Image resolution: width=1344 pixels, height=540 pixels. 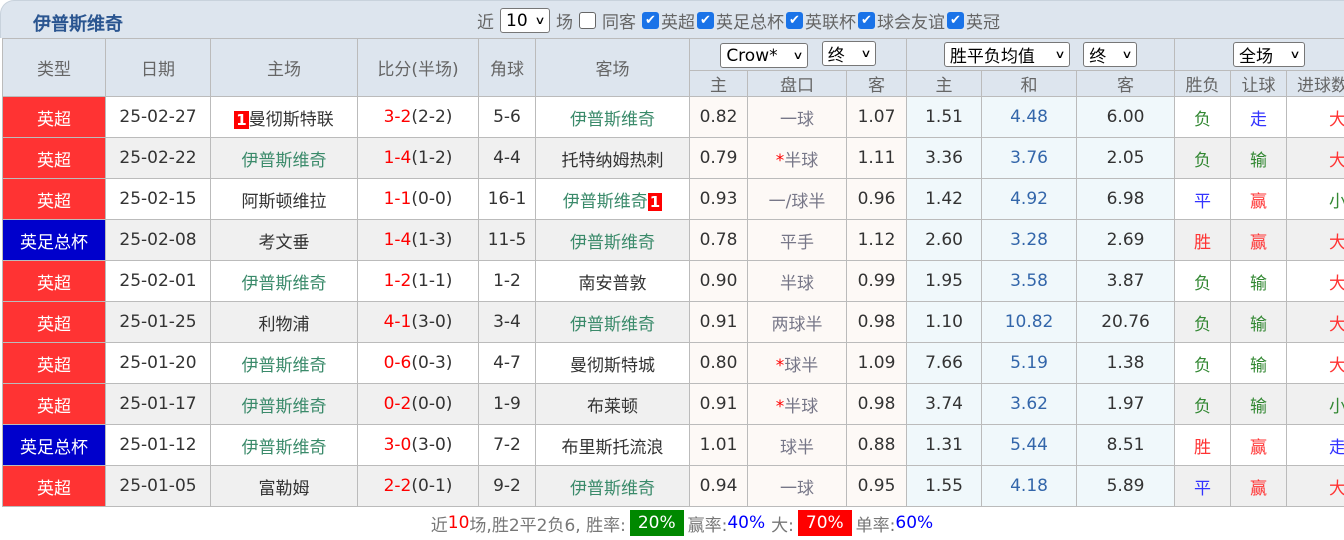 I want to click on eu-draw-odds: 3.28, so click(x=1029, y=240).